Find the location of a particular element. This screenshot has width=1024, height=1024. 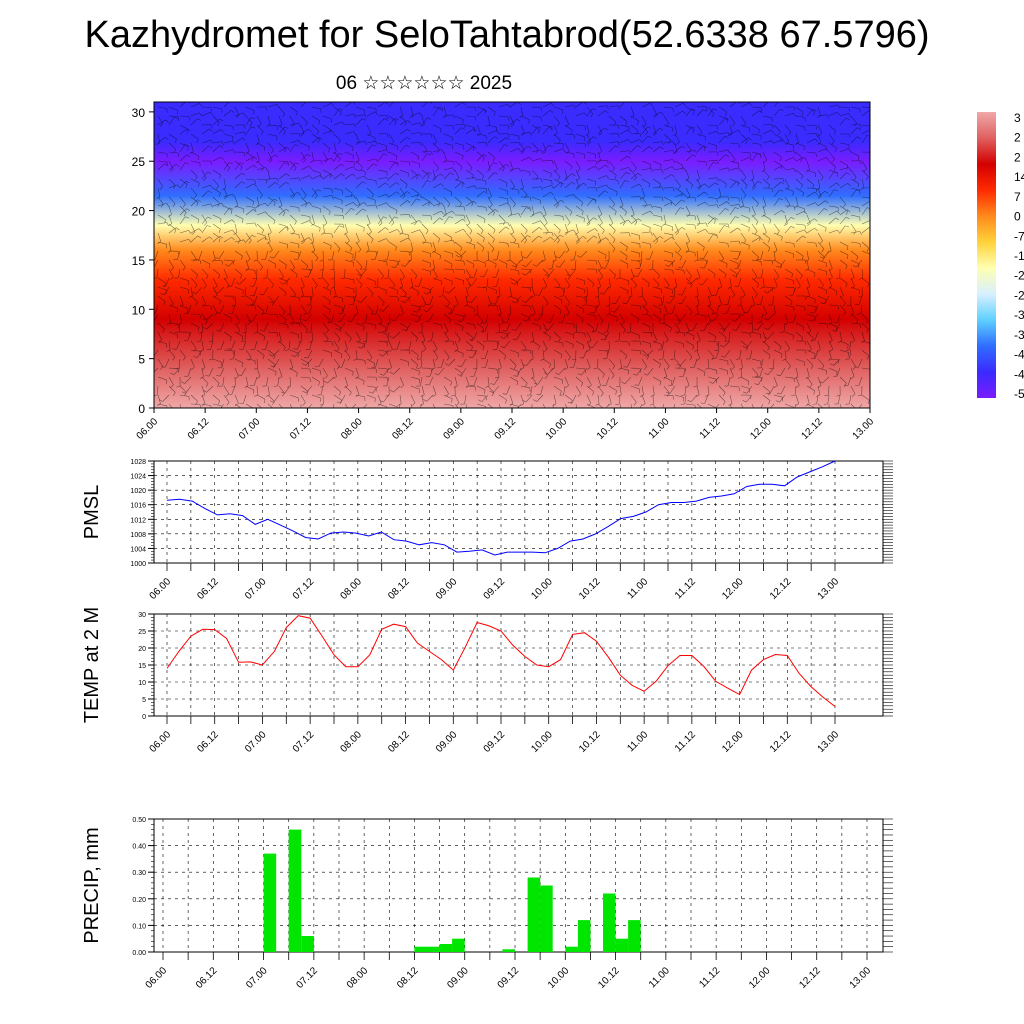

temp-panel-xtick-label: 06.00 is located at coordinates (161, 742).